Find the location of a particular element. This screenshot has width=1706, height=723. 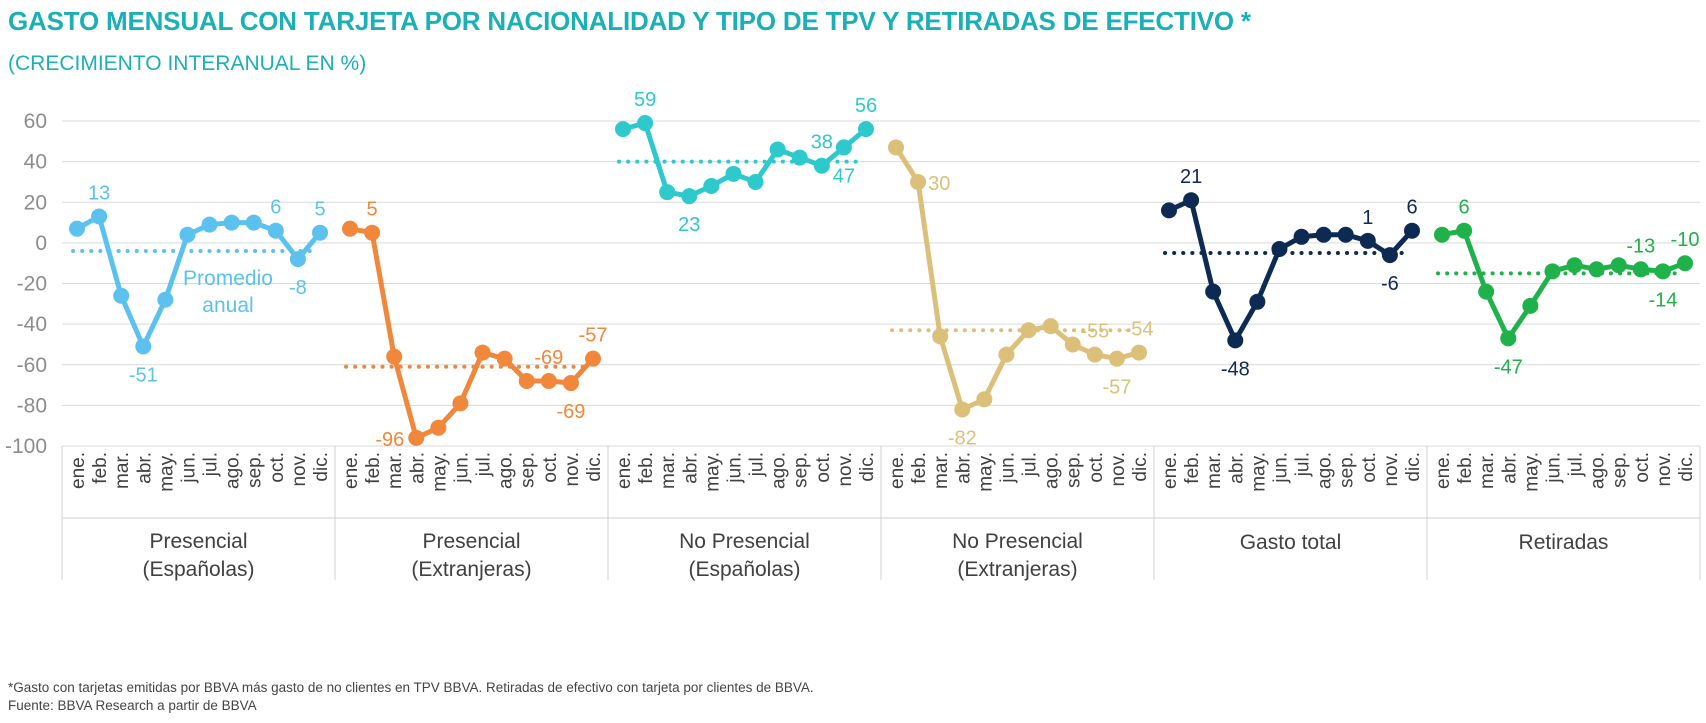

y-tick-label: -60 is located at coordinates (32, 365).